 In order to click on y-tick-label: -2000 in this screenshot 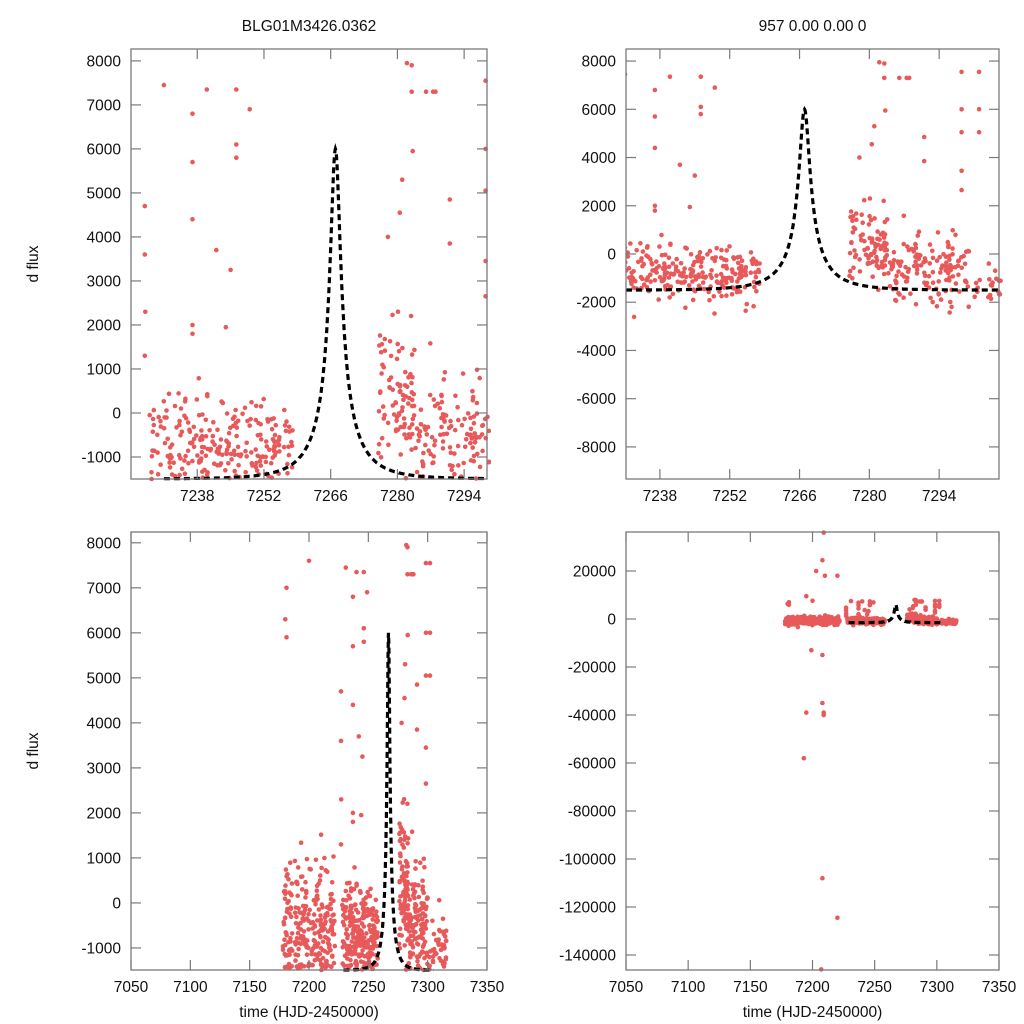, I will do `click(596, 303)`.